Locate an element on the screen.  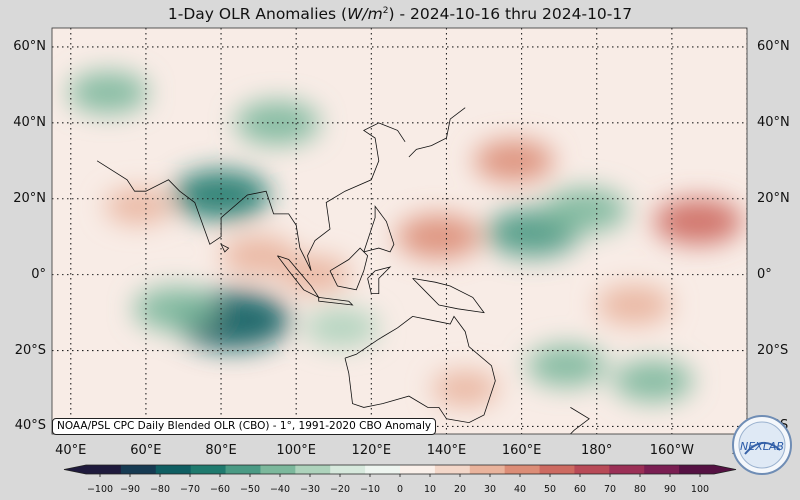
noaa-nexlab-logo-icon: NEXLAB is located at coordinates (762, 445).